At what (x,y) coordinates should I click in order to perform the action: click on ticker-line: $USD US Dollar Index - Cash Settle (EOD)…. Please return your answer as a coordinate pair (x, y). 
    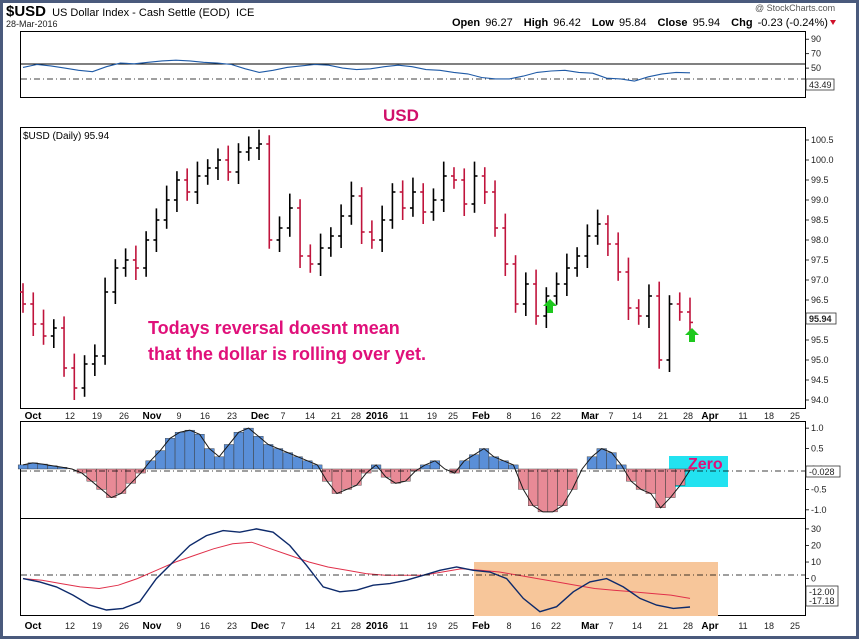
    Looking at the image, I should click on (130, 11).